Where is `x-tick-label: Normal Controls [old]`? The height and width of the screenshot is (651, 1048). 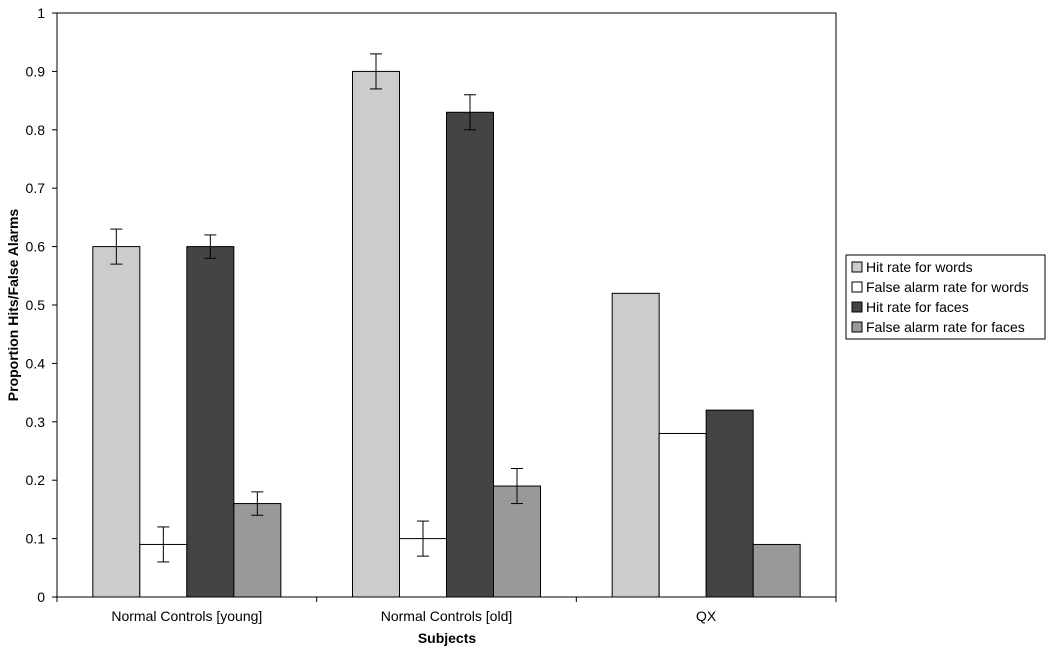
x-tick-label: Normal Controls [old] is located at coordinates (447, 616).